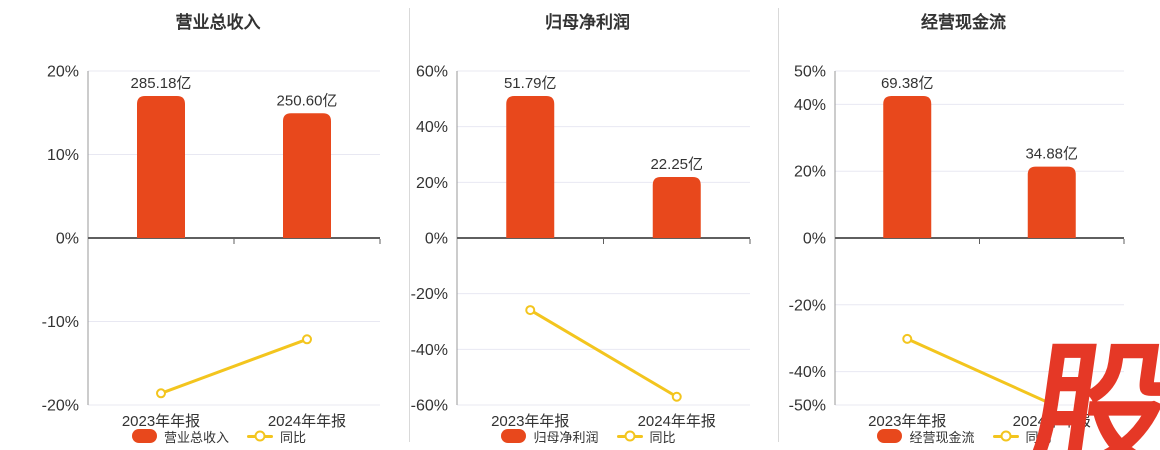  Describe the element at coordinates (218, 22) in the screenshot. I see `chart-title-revenue: 营业总收入` at that location.